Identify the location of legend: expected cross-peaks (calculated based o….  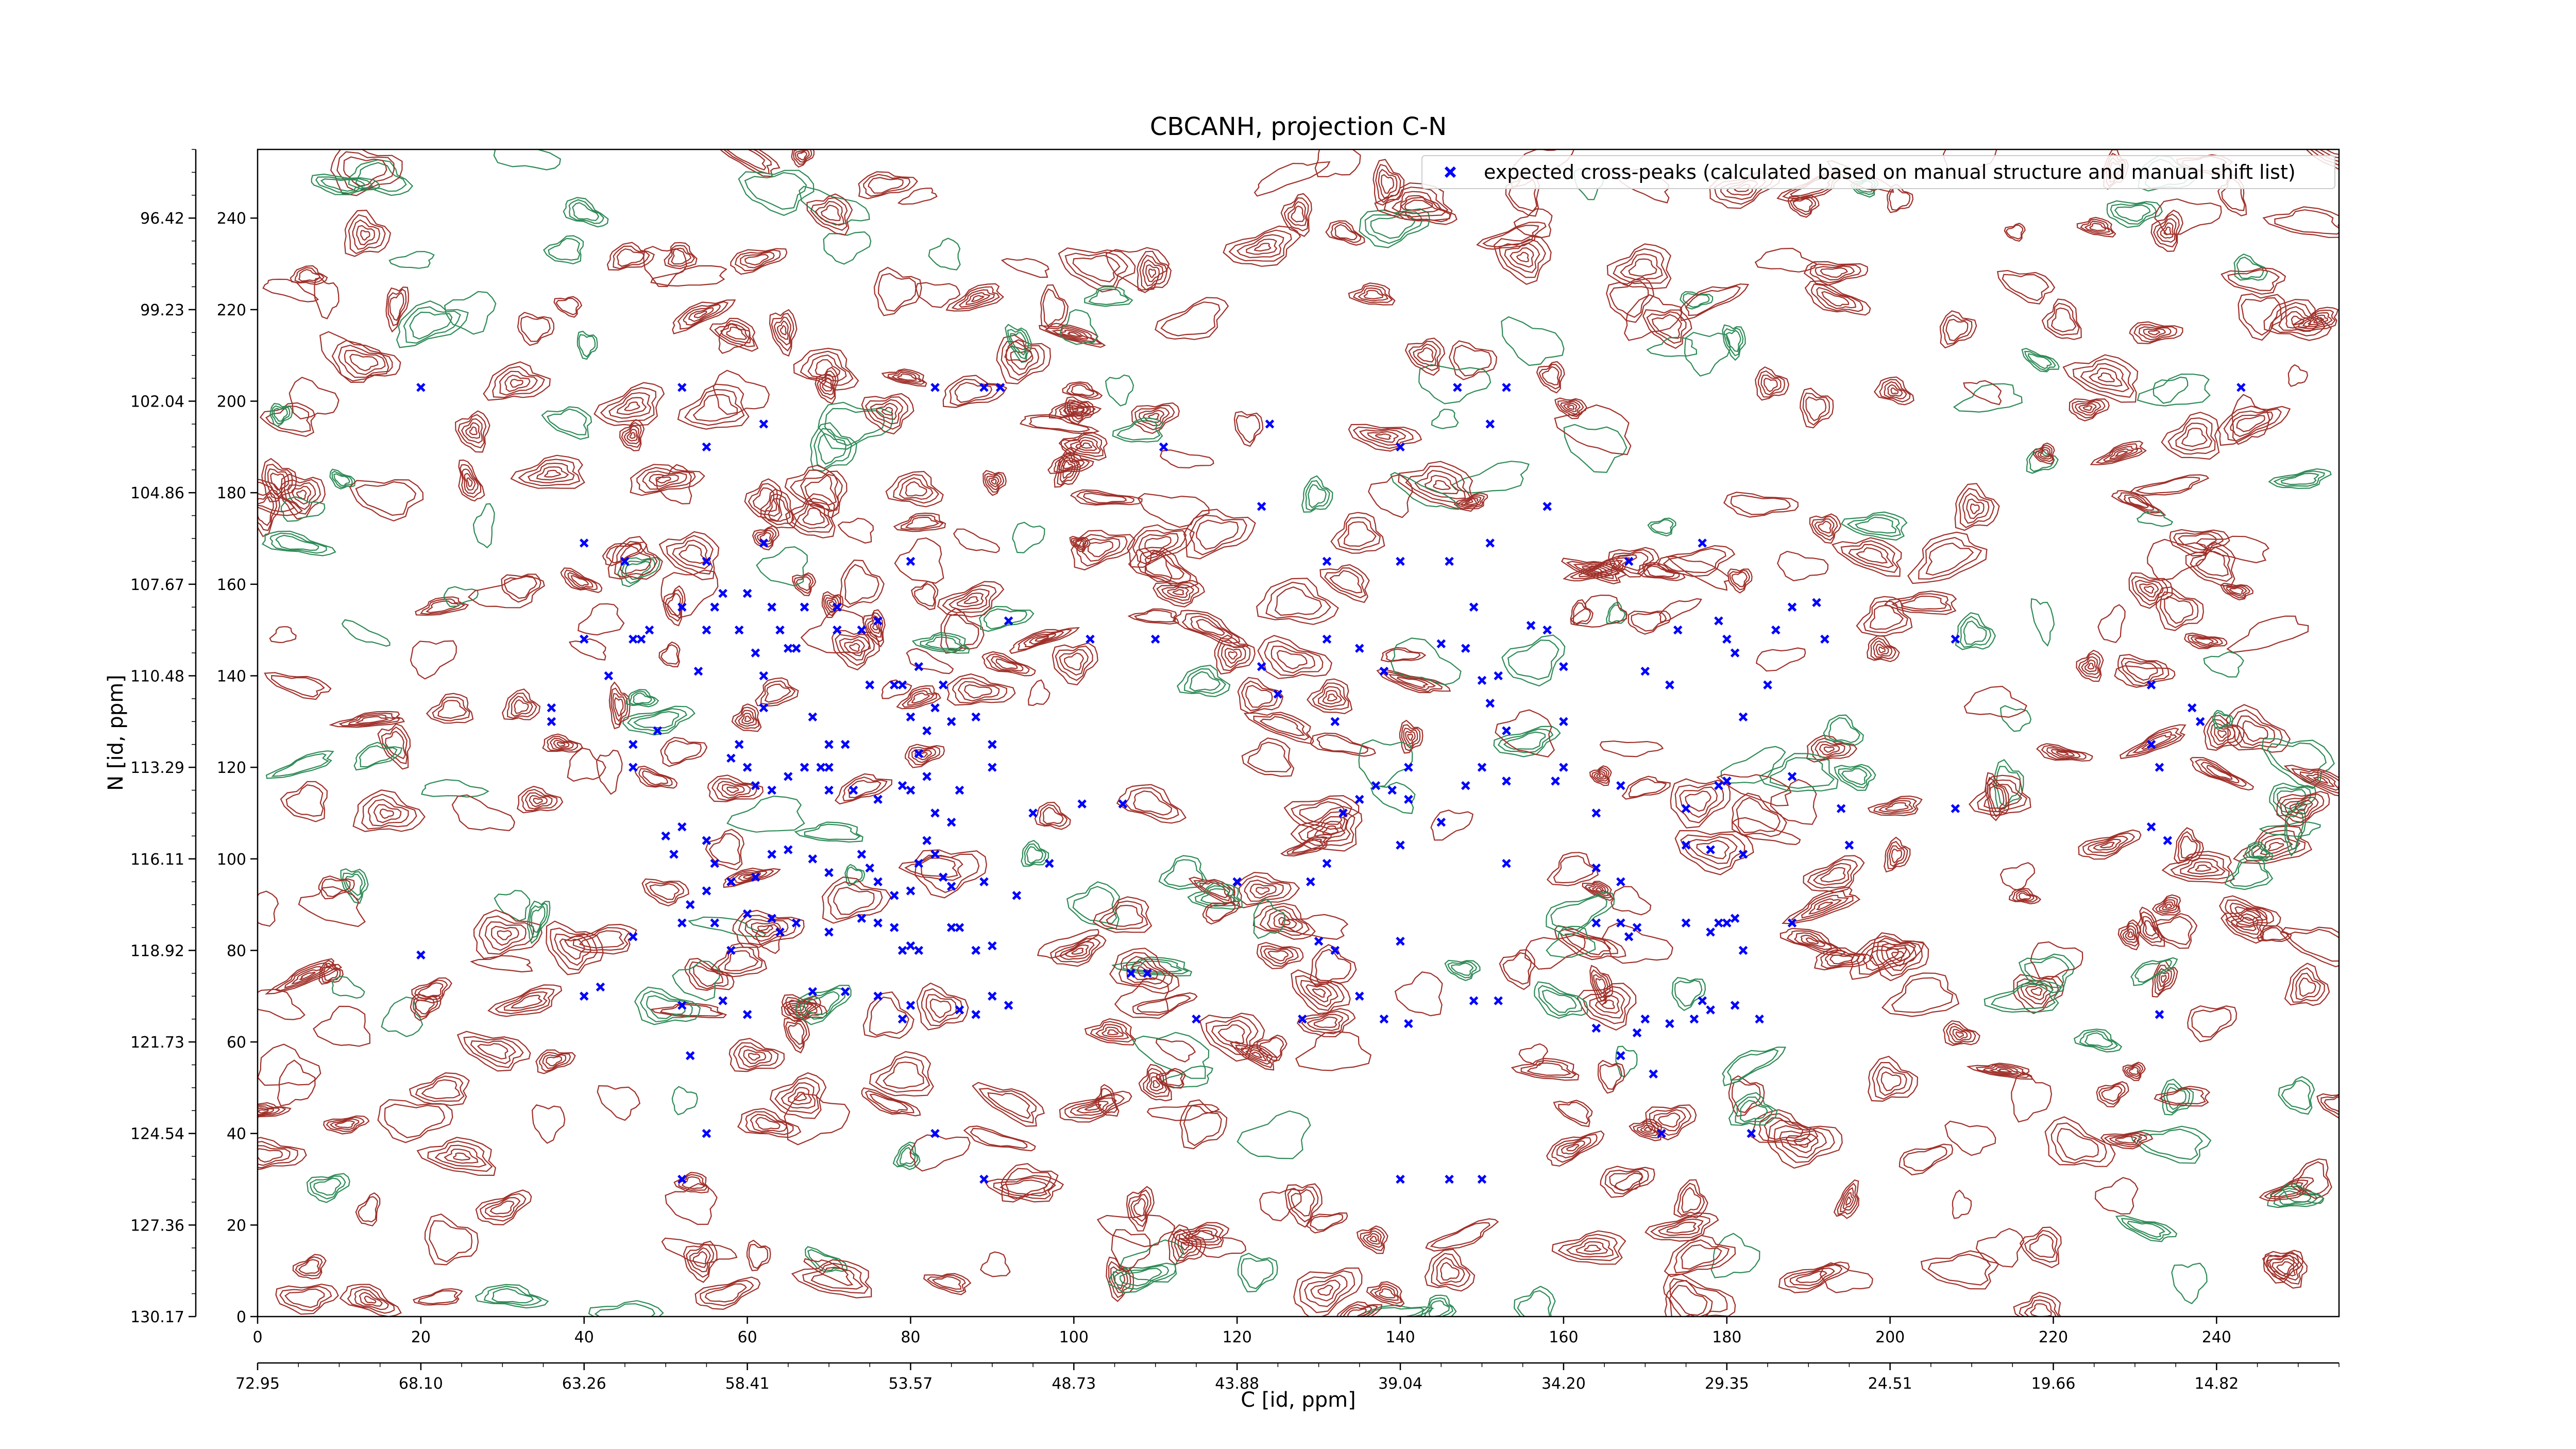
(1878, 172).